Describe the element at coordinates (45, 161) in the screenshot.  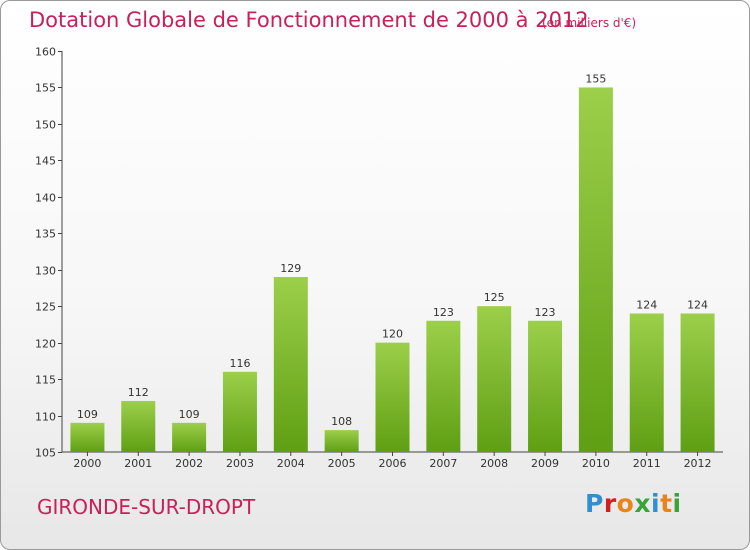
I see `y-tick-label: 145` at that location.